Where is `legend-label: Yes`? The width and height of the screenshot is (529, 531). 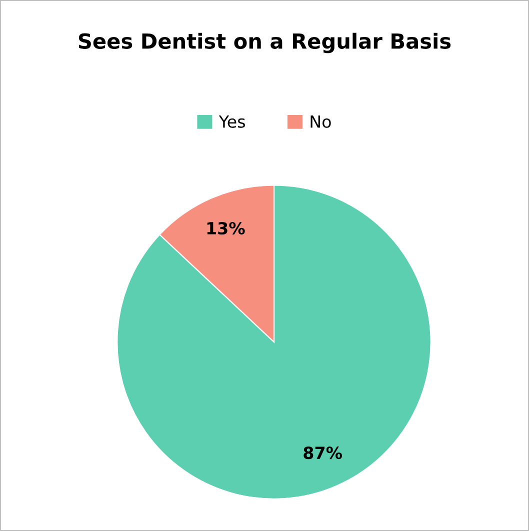
legend-label: Yes is located at coordinates (231, 122).